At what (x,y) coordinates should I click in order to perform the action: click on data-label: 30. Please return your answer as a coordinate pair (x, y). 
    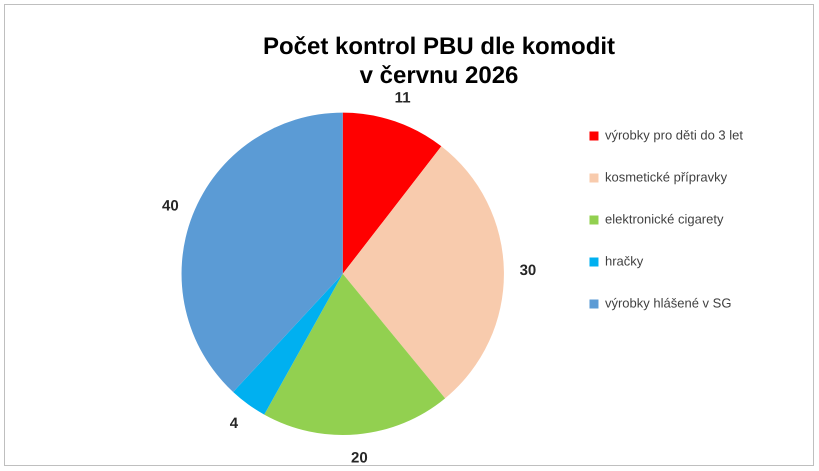
    Looking at the image, I should click on (528, 271).